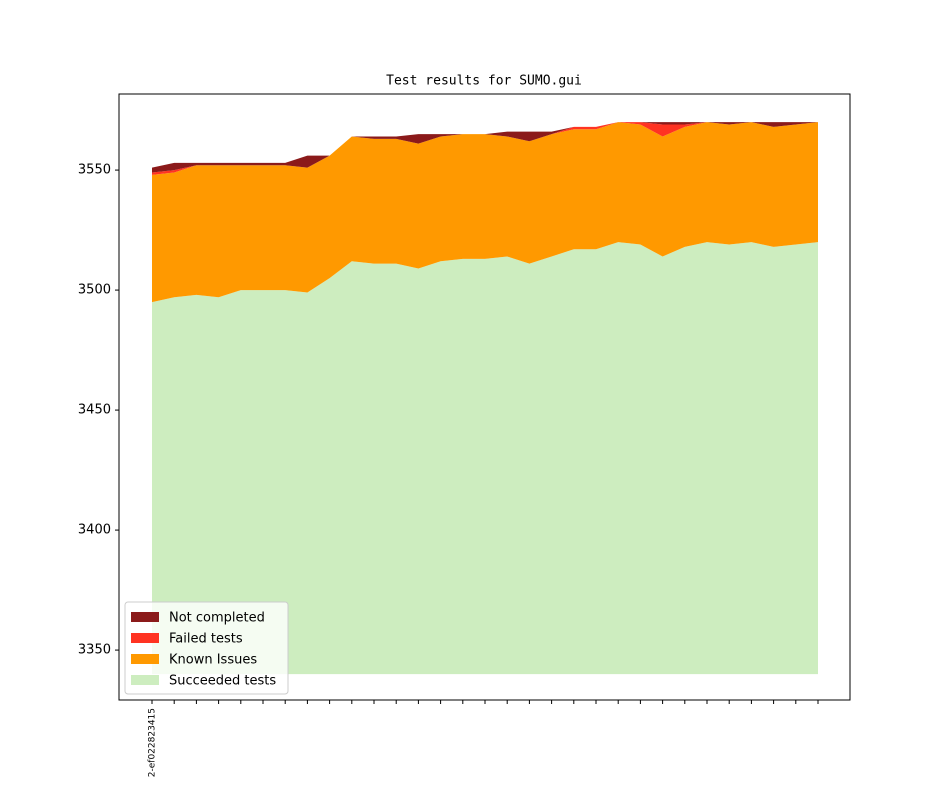 The width and height of the screenshot is (944, 787). Describe the element at coordinates (94, 650) in the screenshot. I see `y-tick-label: 3350` at that location.